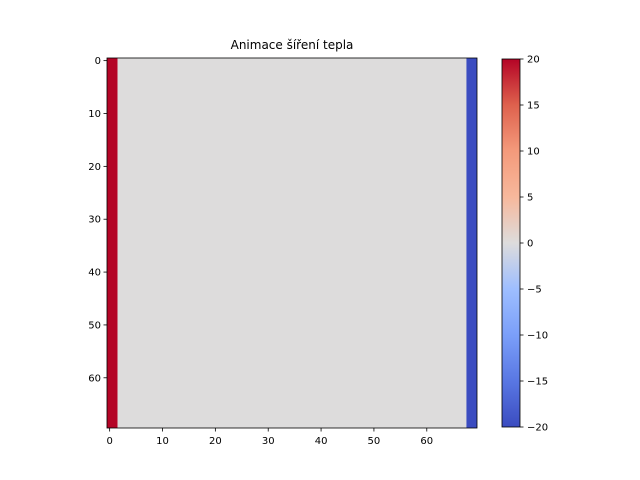  Describe the element at coordinates (94, 325) in the screenshot. I see `y-tick-label: 50` at that location.